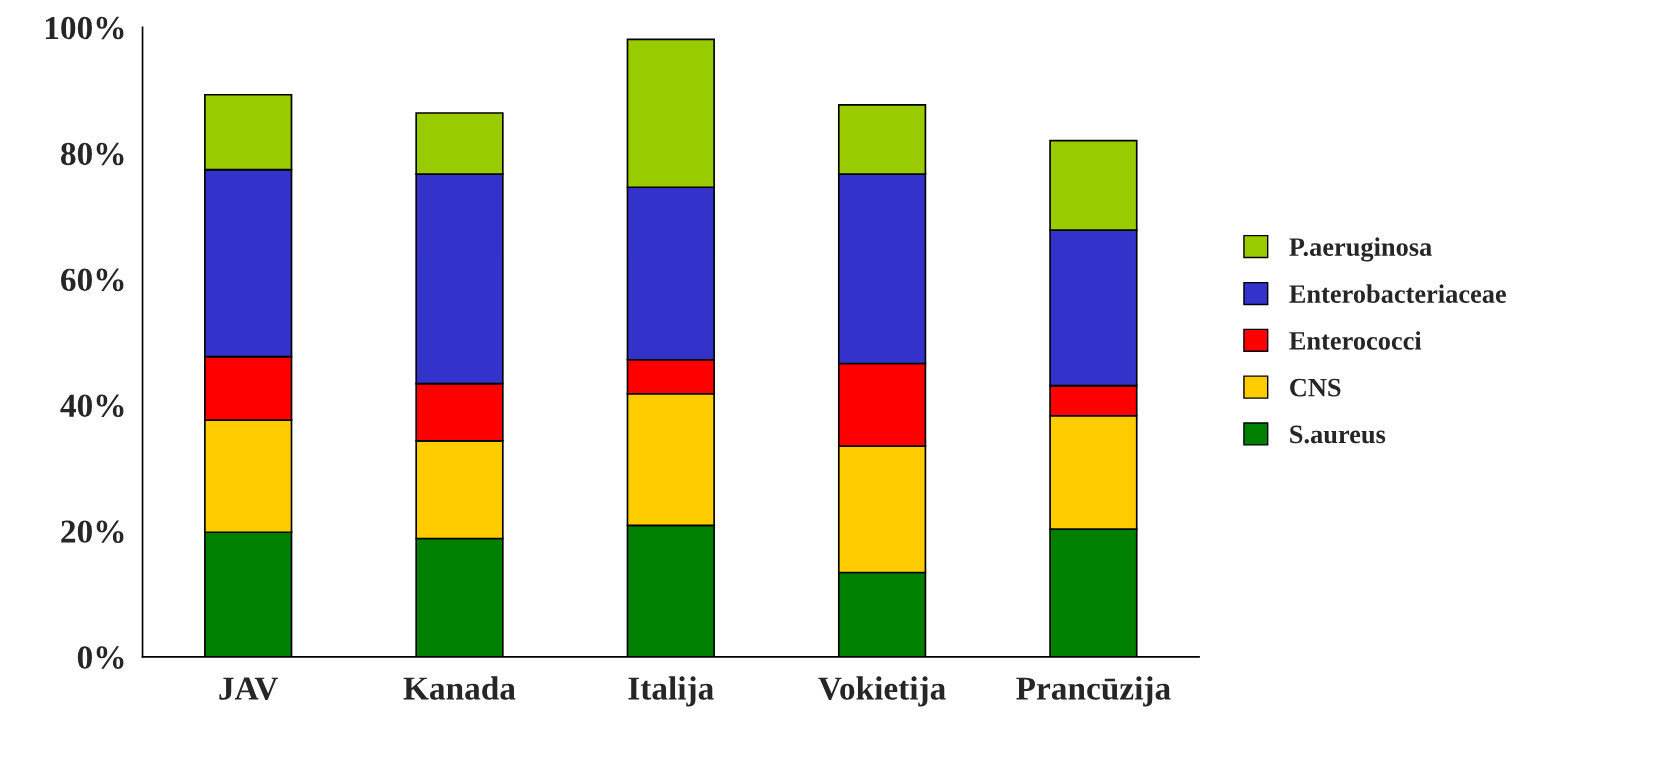 The image size is (1677, 782). I want to click on legend-label: P.aeruginosa, so click(1360, 249).